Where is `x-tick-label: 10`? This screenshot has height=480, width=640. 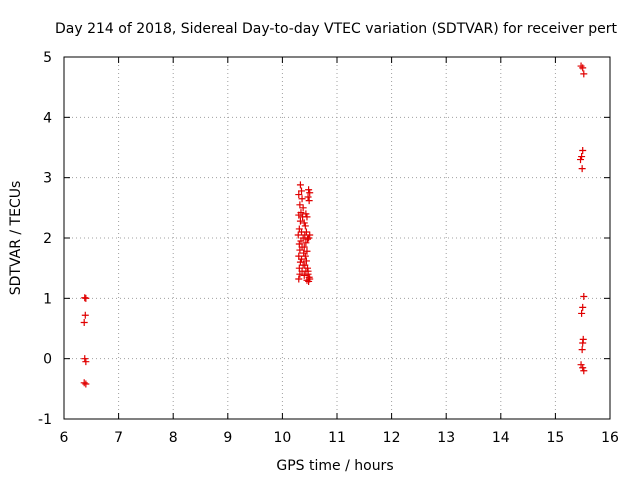
x-tick-label: 10 is located at coordinates (282, 438).